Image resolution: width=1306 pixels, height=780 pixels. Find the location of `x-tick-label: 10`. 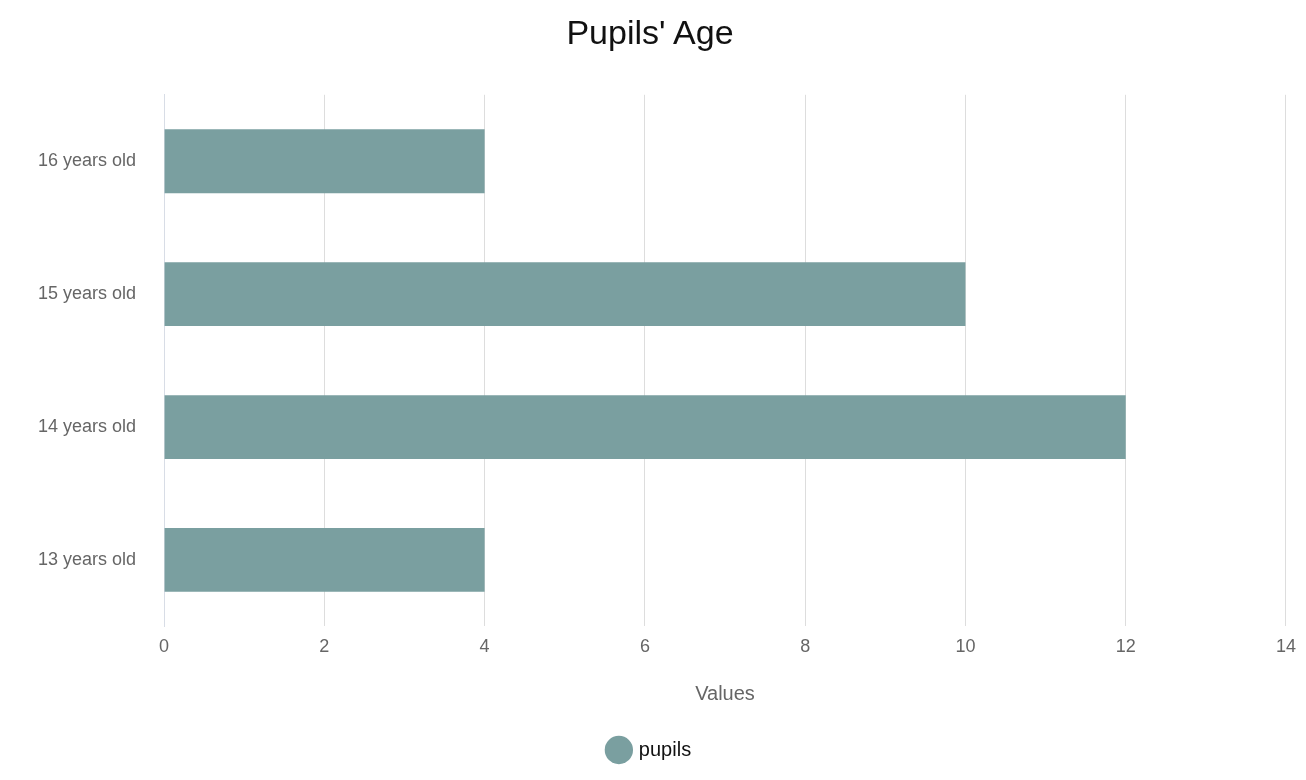

x-tick-label: 10 is located at coordinates (965, 646).